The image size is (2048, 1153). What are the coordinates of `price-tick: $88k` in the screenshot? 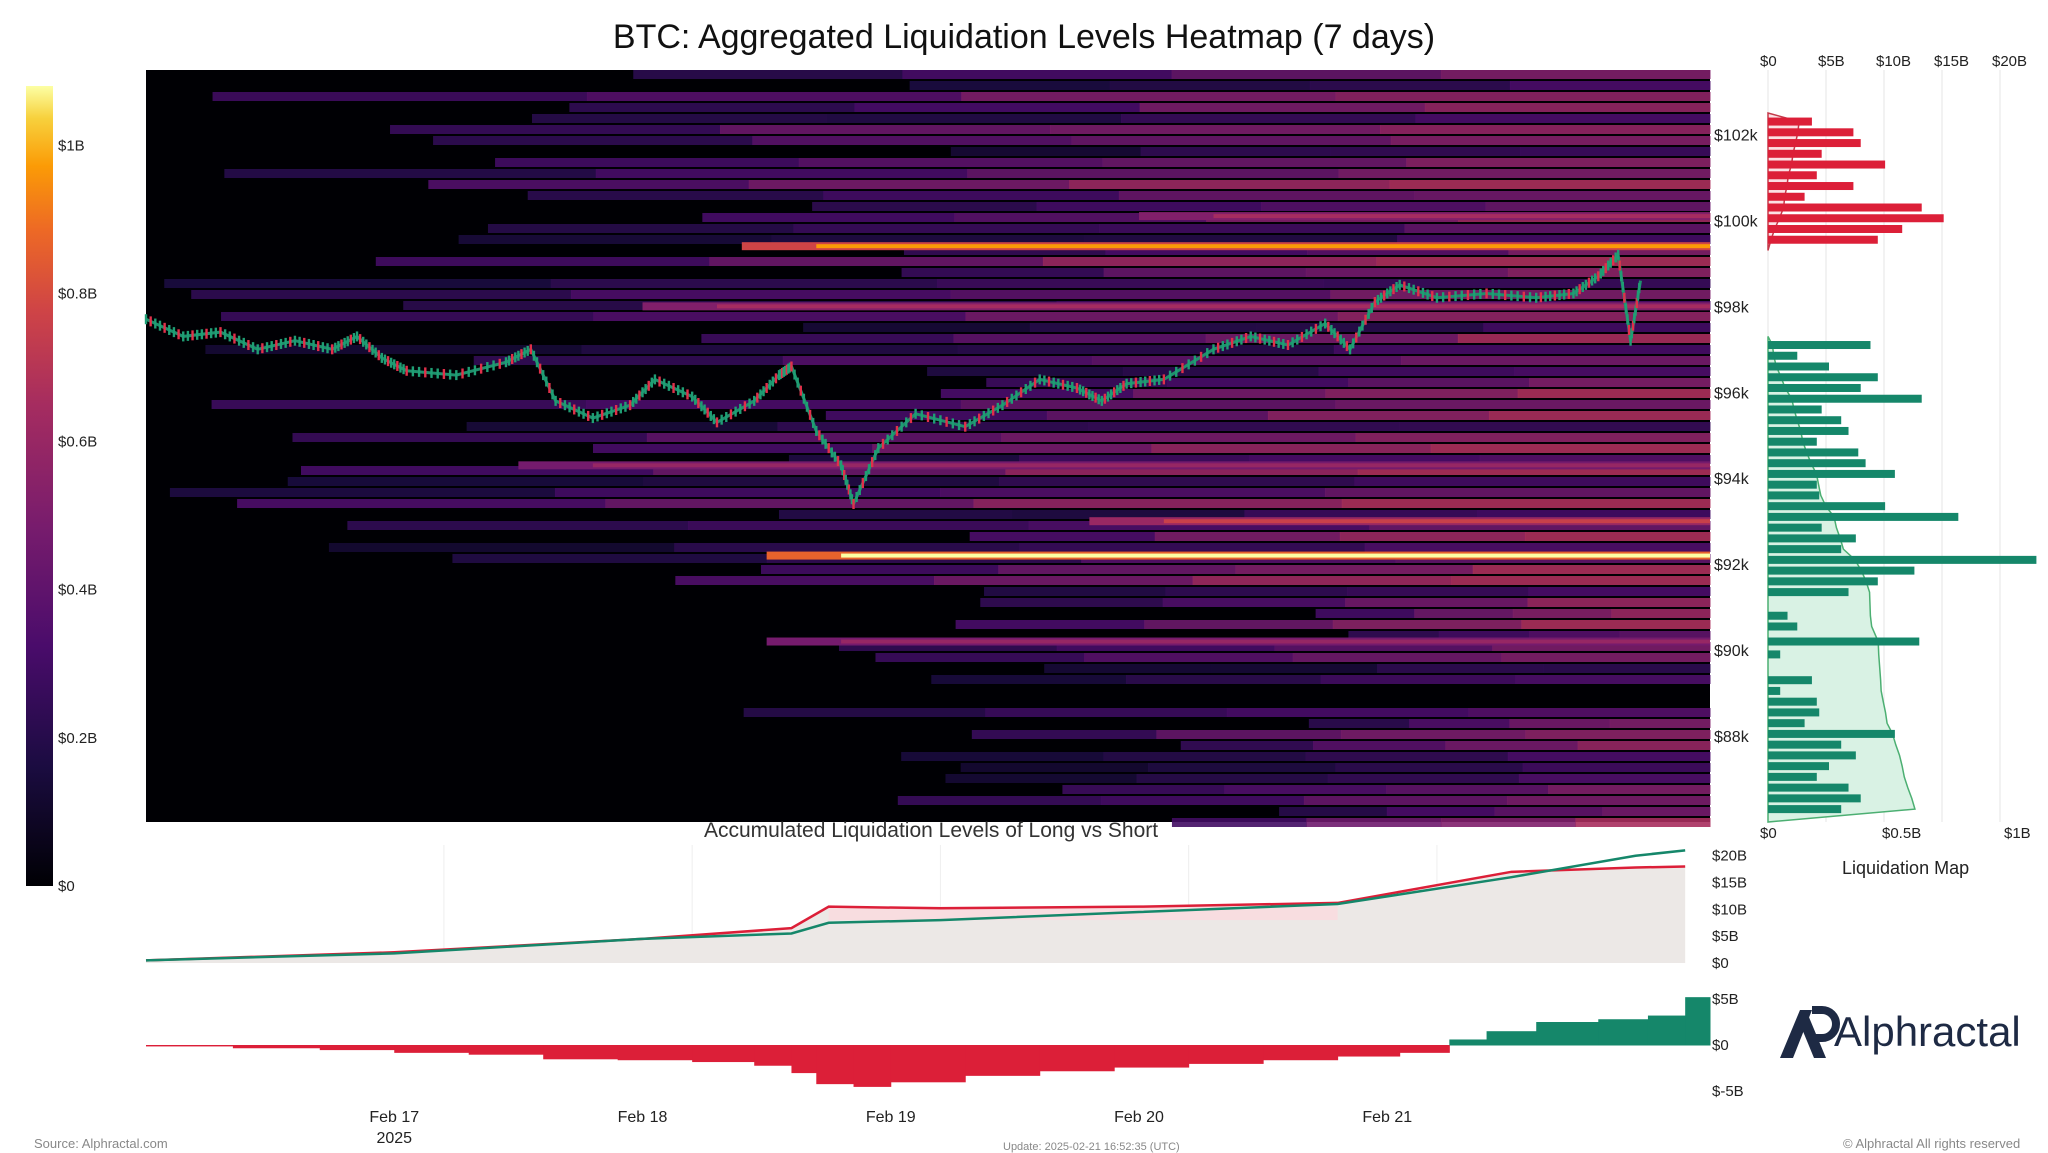 It's located at (1732, 737).